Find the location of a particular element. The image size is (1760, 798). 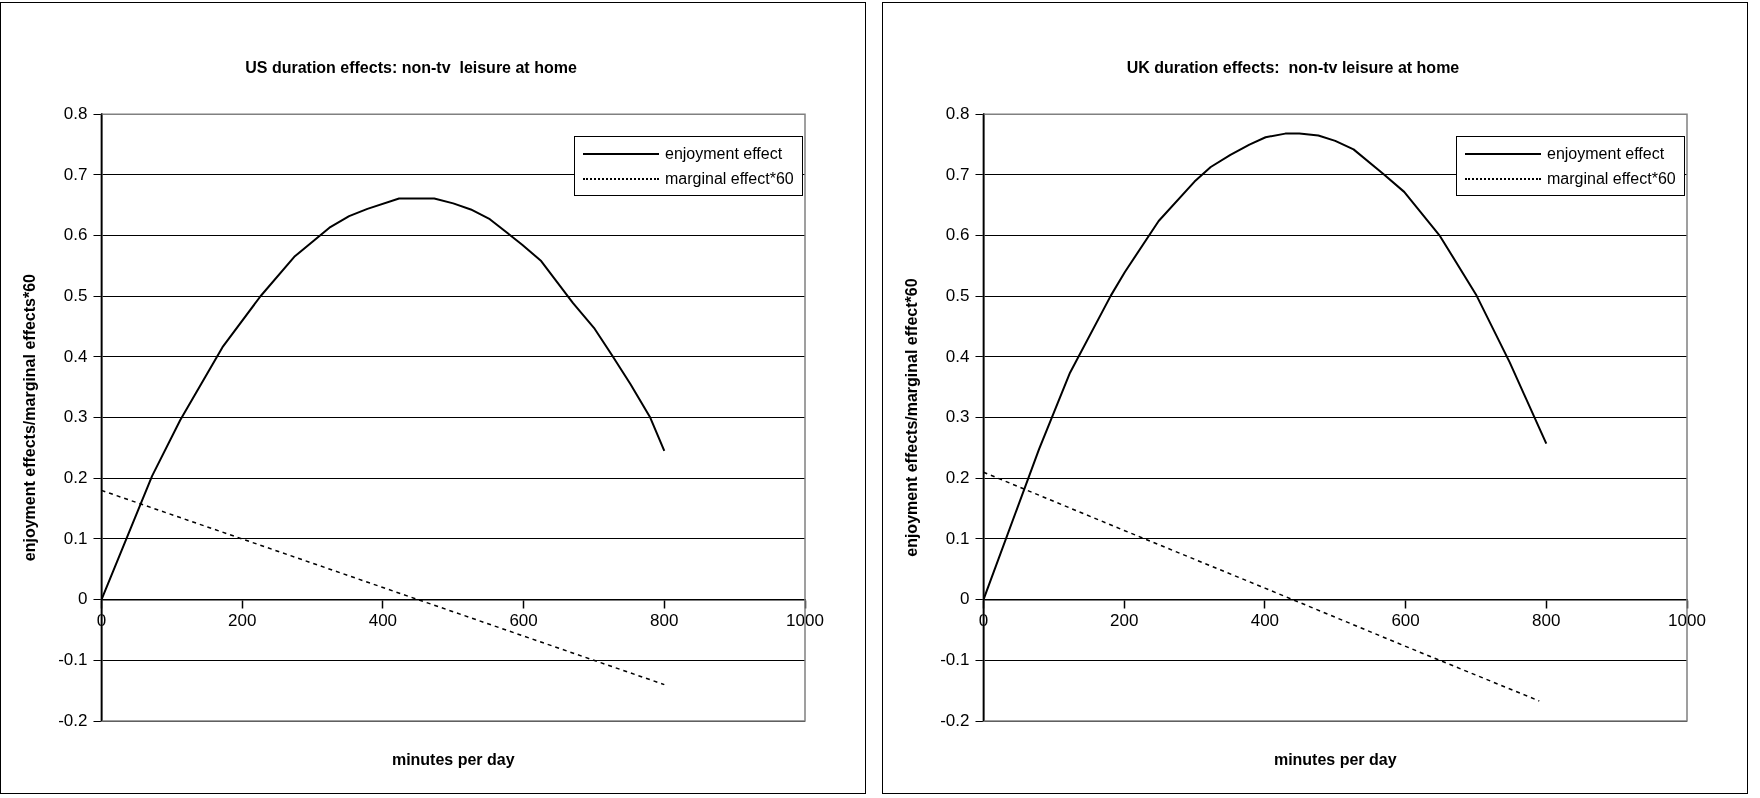

y-axis-title: enjoyment effects/marginal effect*60 is located at coordinates (912, 417).